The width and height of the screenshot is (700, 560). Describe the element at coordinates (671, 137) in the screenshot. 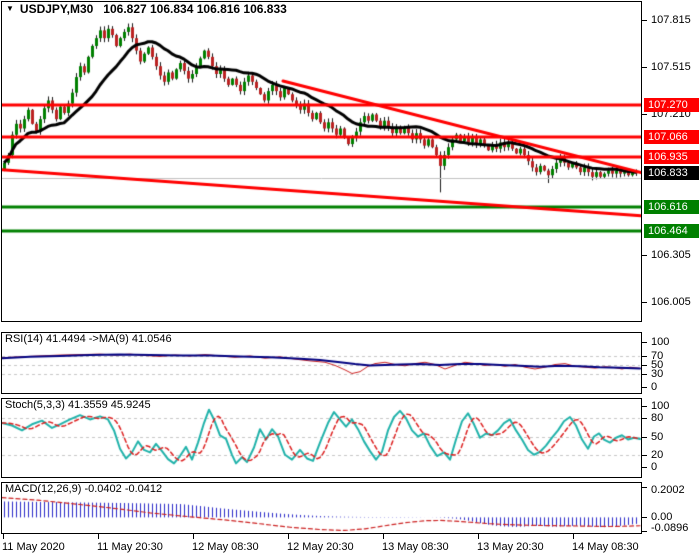

I see `price-badge-resistance: 107.066` at that location.